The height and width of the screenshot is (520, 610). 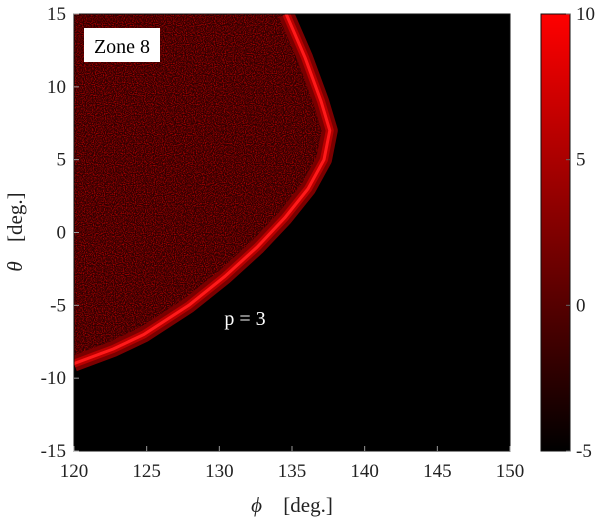 I want to click on x-tick-label: 125, so click(x=146, y=471).